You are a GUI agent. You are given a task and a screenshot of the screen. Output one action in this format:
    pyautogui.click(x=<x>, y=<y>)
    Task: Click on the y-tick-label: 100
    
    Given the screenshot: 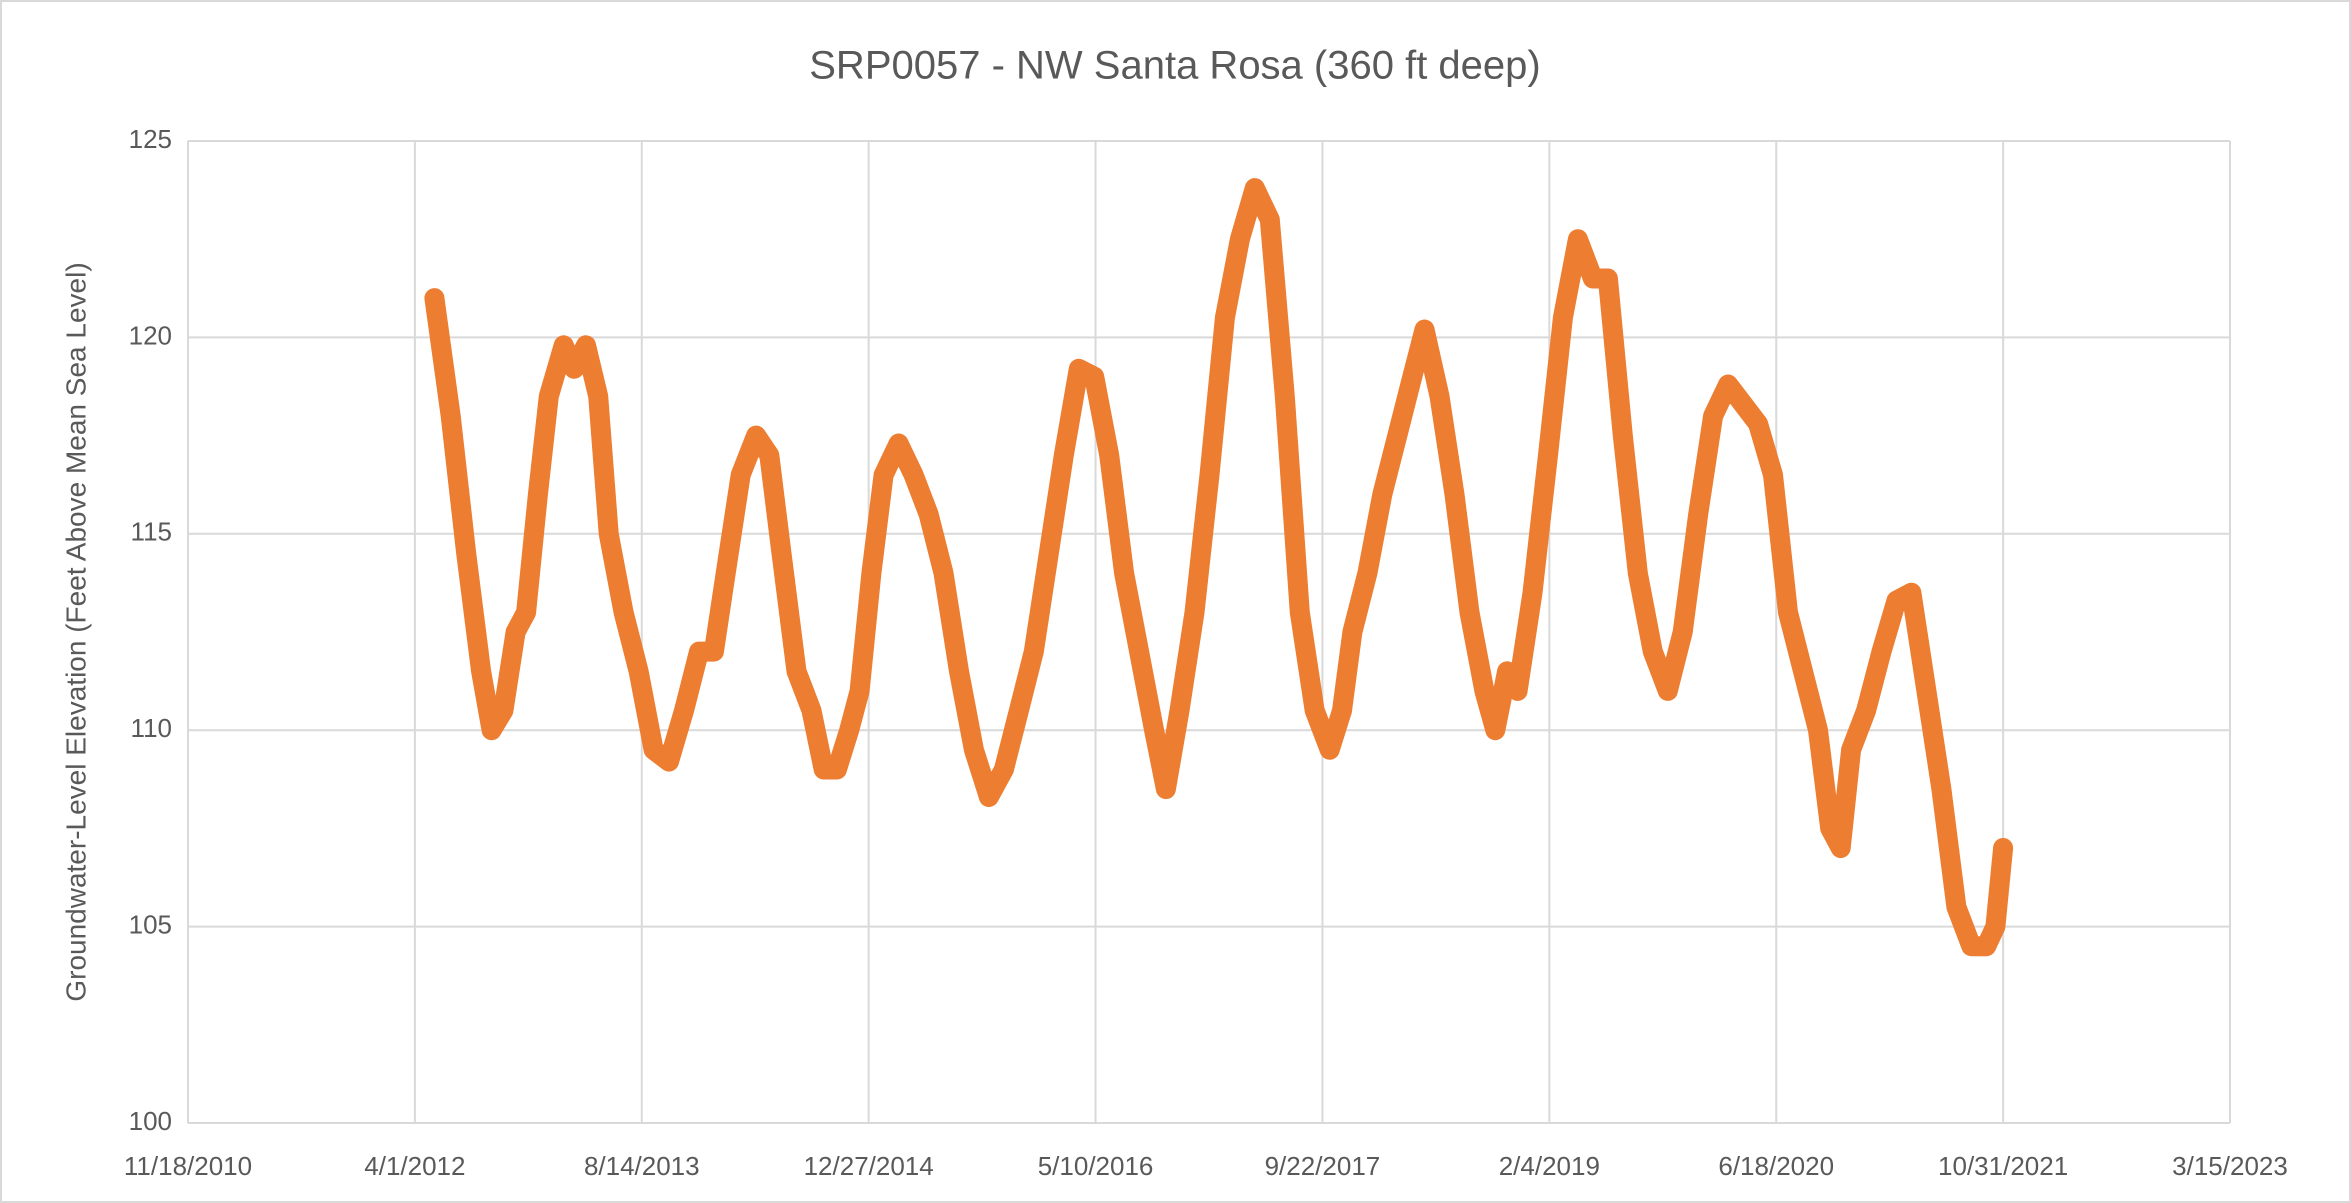 What is the action you would take?
    pyautogui.click(x=150, y=1121)
    